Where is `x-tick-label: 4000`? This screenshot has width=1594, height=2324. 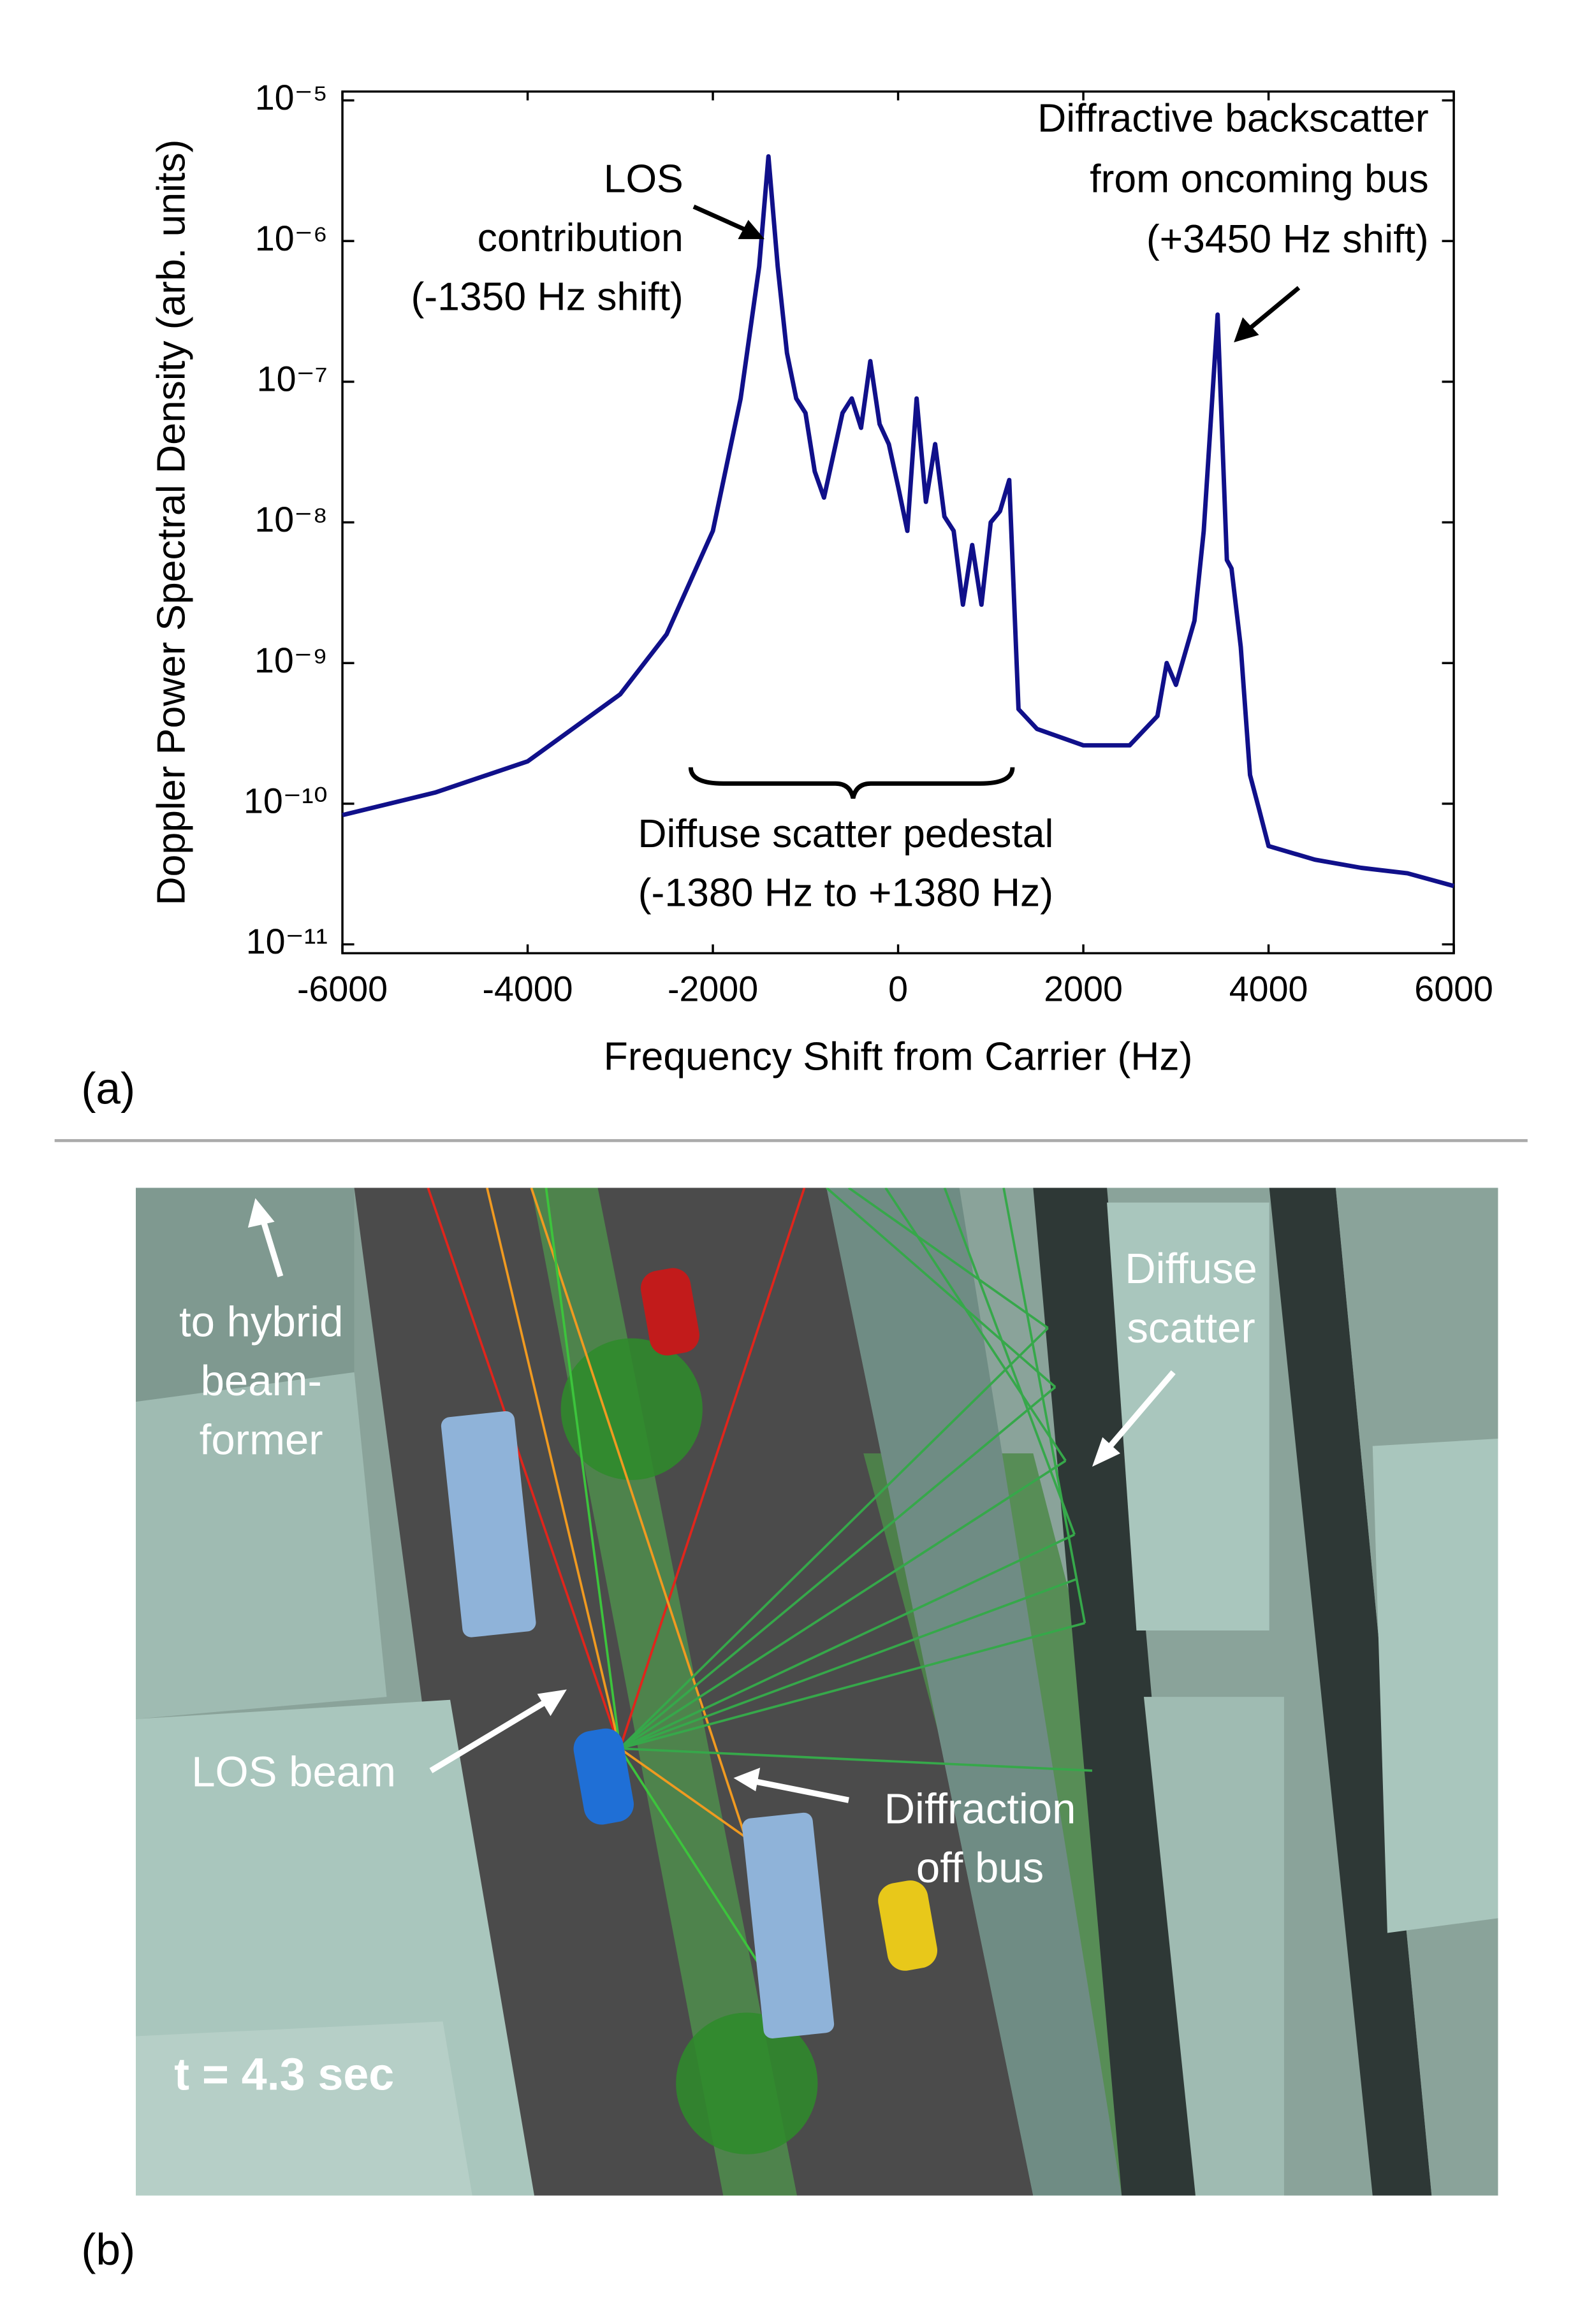
x-tick-label: 4000 is located at coordinates (1268, 988).